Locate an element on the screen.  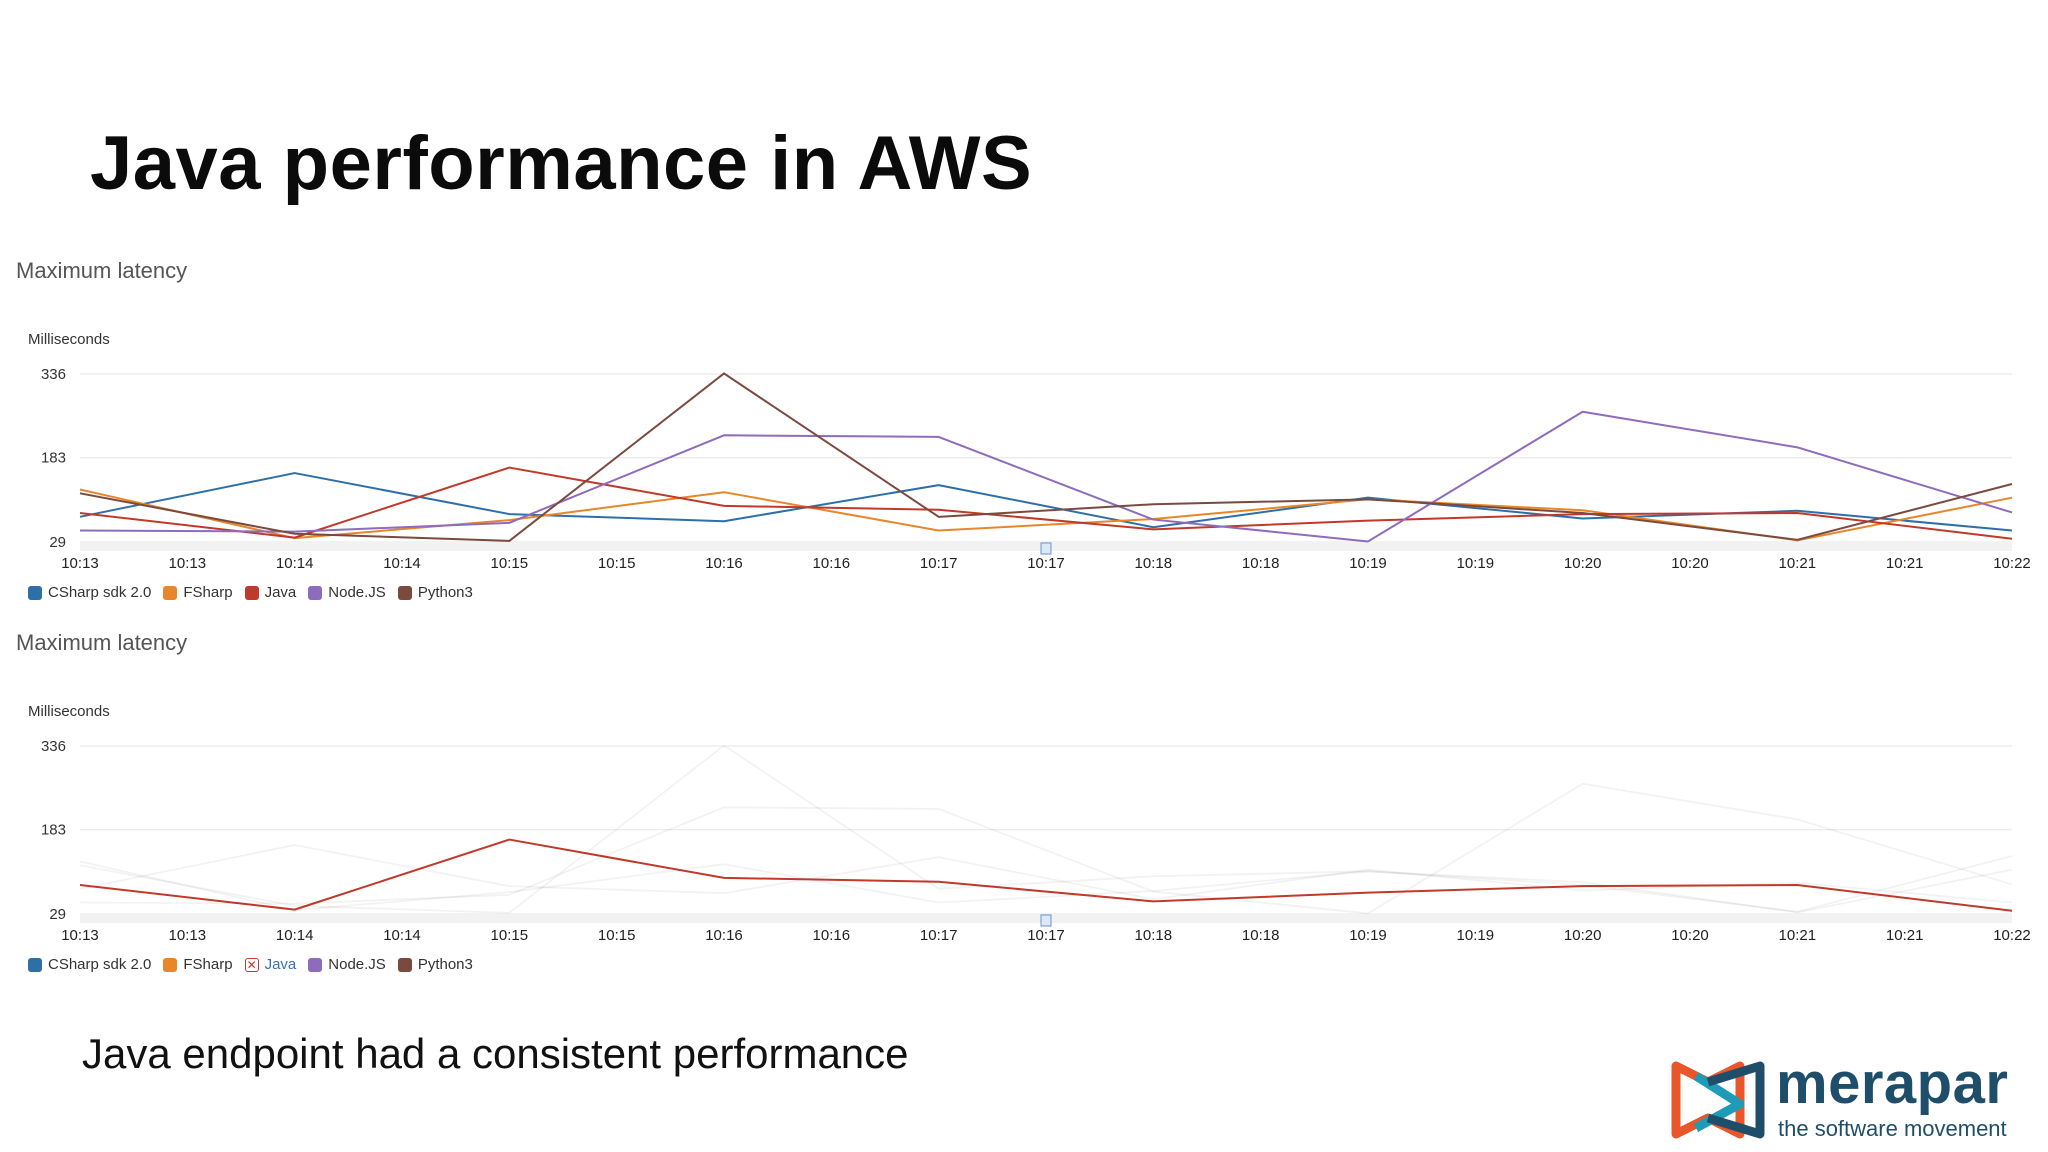
close-icon: ✕ is located at coordinates (251, 964).